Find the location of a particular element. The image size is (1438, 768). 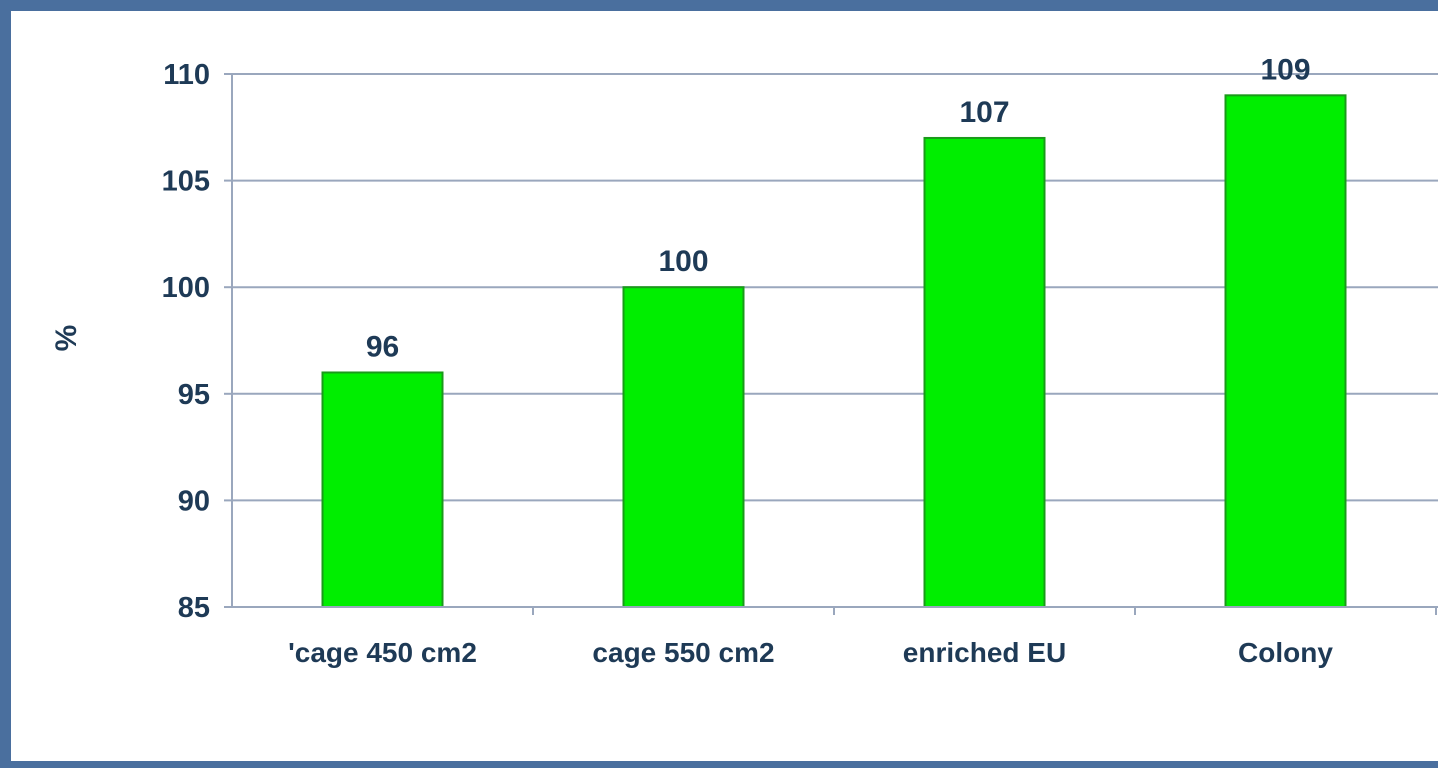

data-label: 100 is located at coordinates (683, 261).